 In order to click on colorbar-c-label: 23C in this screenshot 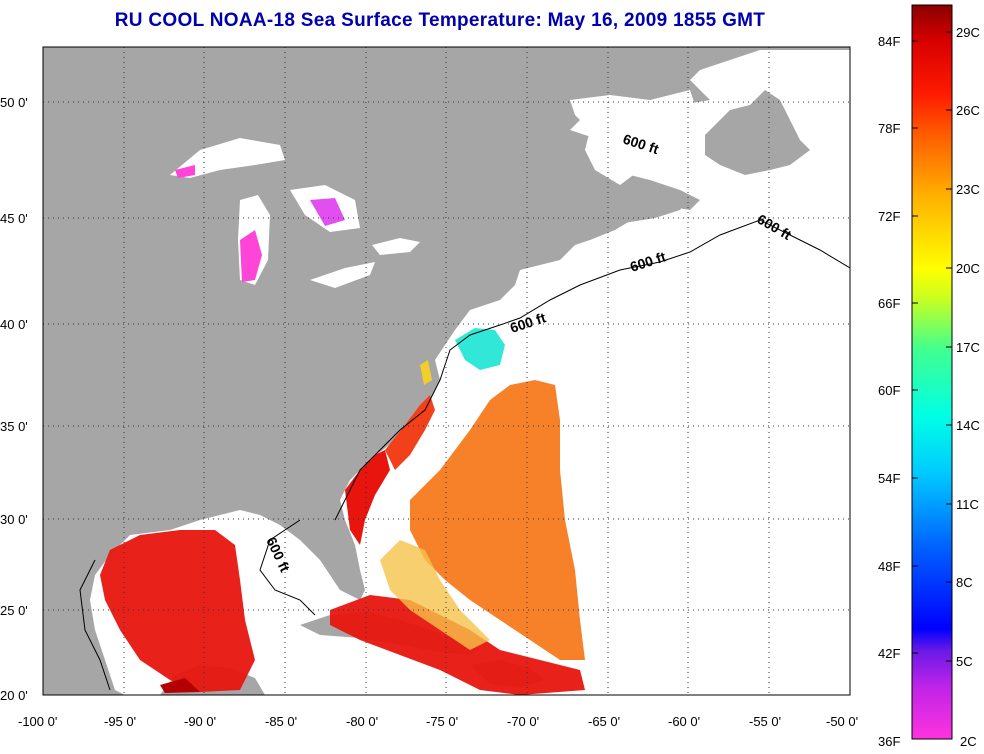, I will do `click(968, 189)`.